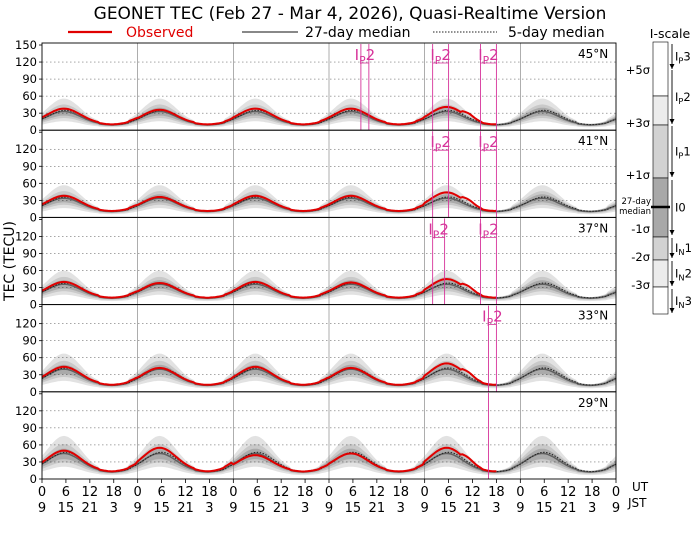 The height and width of the screenshot is (535, 700). I want to click on latitude-label: 33°N, so click(593, 316).